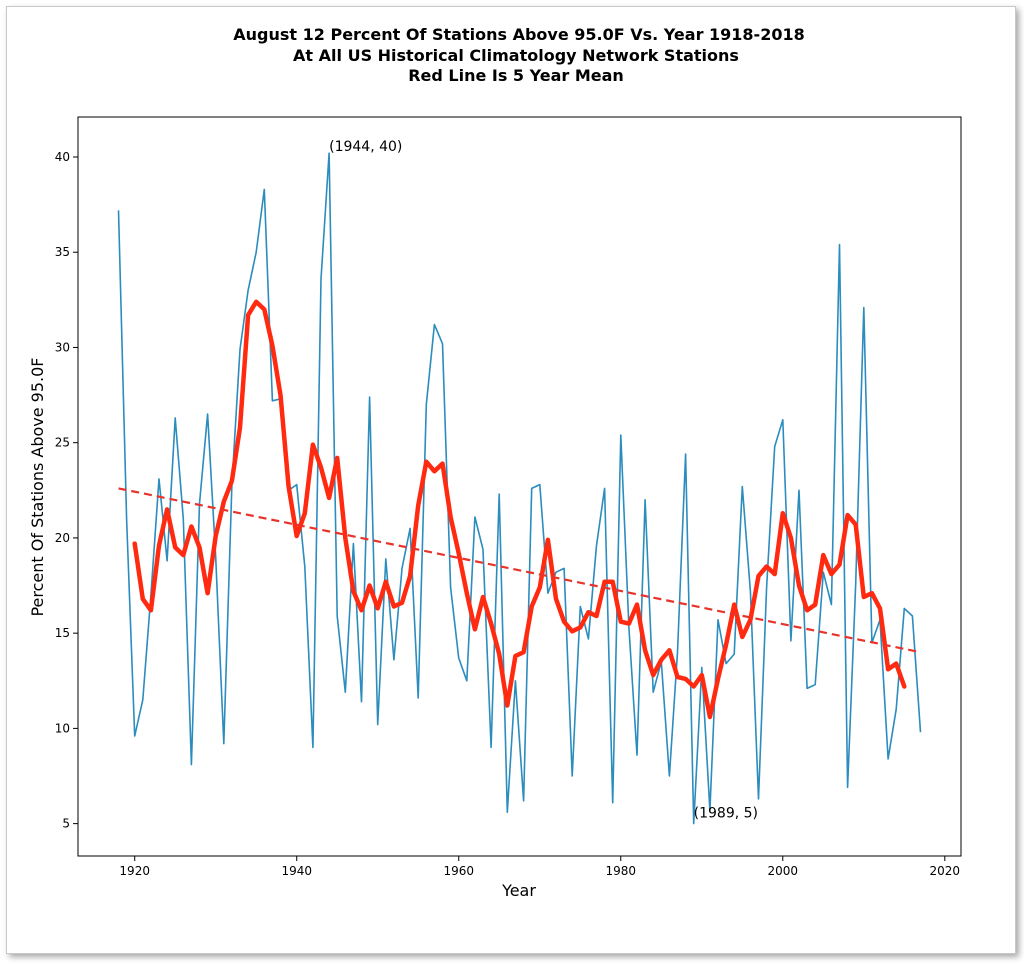 The height and width of the screenshot is (964, 1024). Describe the element at coordinates (945, 871) in the screenshot. I see `x-tick-label-2020: 2020` at that location.